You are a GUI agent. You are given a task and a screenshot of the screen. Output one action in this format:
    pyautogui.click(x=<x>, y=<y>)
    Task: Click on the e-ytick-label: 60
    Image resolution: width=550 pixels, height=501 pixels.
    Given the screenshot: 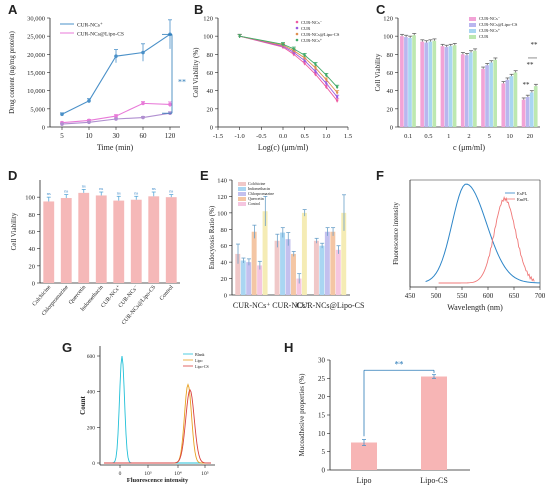 What is the action you would take?
    pyautogui.click(x=224, y=246)
    